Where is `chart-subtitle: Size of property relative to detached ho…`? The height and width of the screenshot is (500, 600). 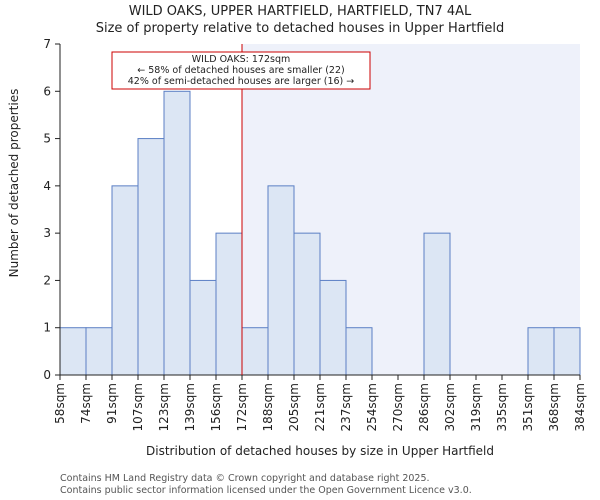 chart-subtitle: Size of property relative to detached ho… is located at coordinates (300, 28).